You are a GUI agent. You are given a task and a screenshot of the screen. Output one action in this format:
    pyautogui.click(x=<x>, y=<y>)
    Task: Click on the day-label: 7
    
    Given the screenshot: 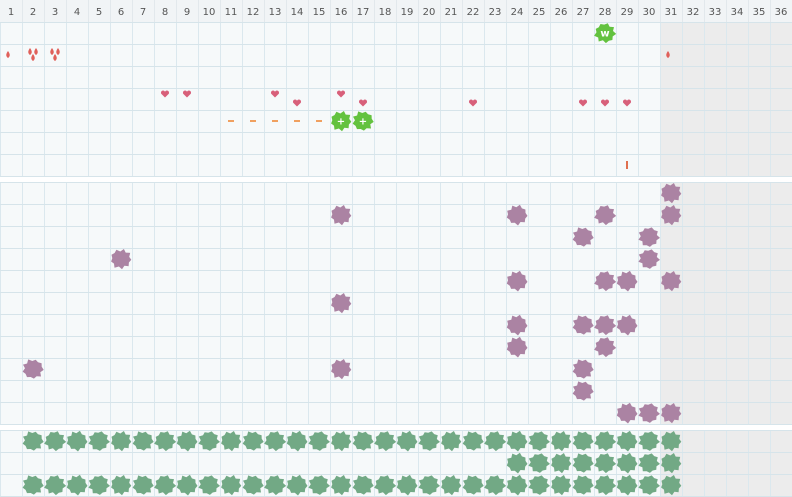 What is the action you would take?
    pyautogui.click(x=143, y=12)
    